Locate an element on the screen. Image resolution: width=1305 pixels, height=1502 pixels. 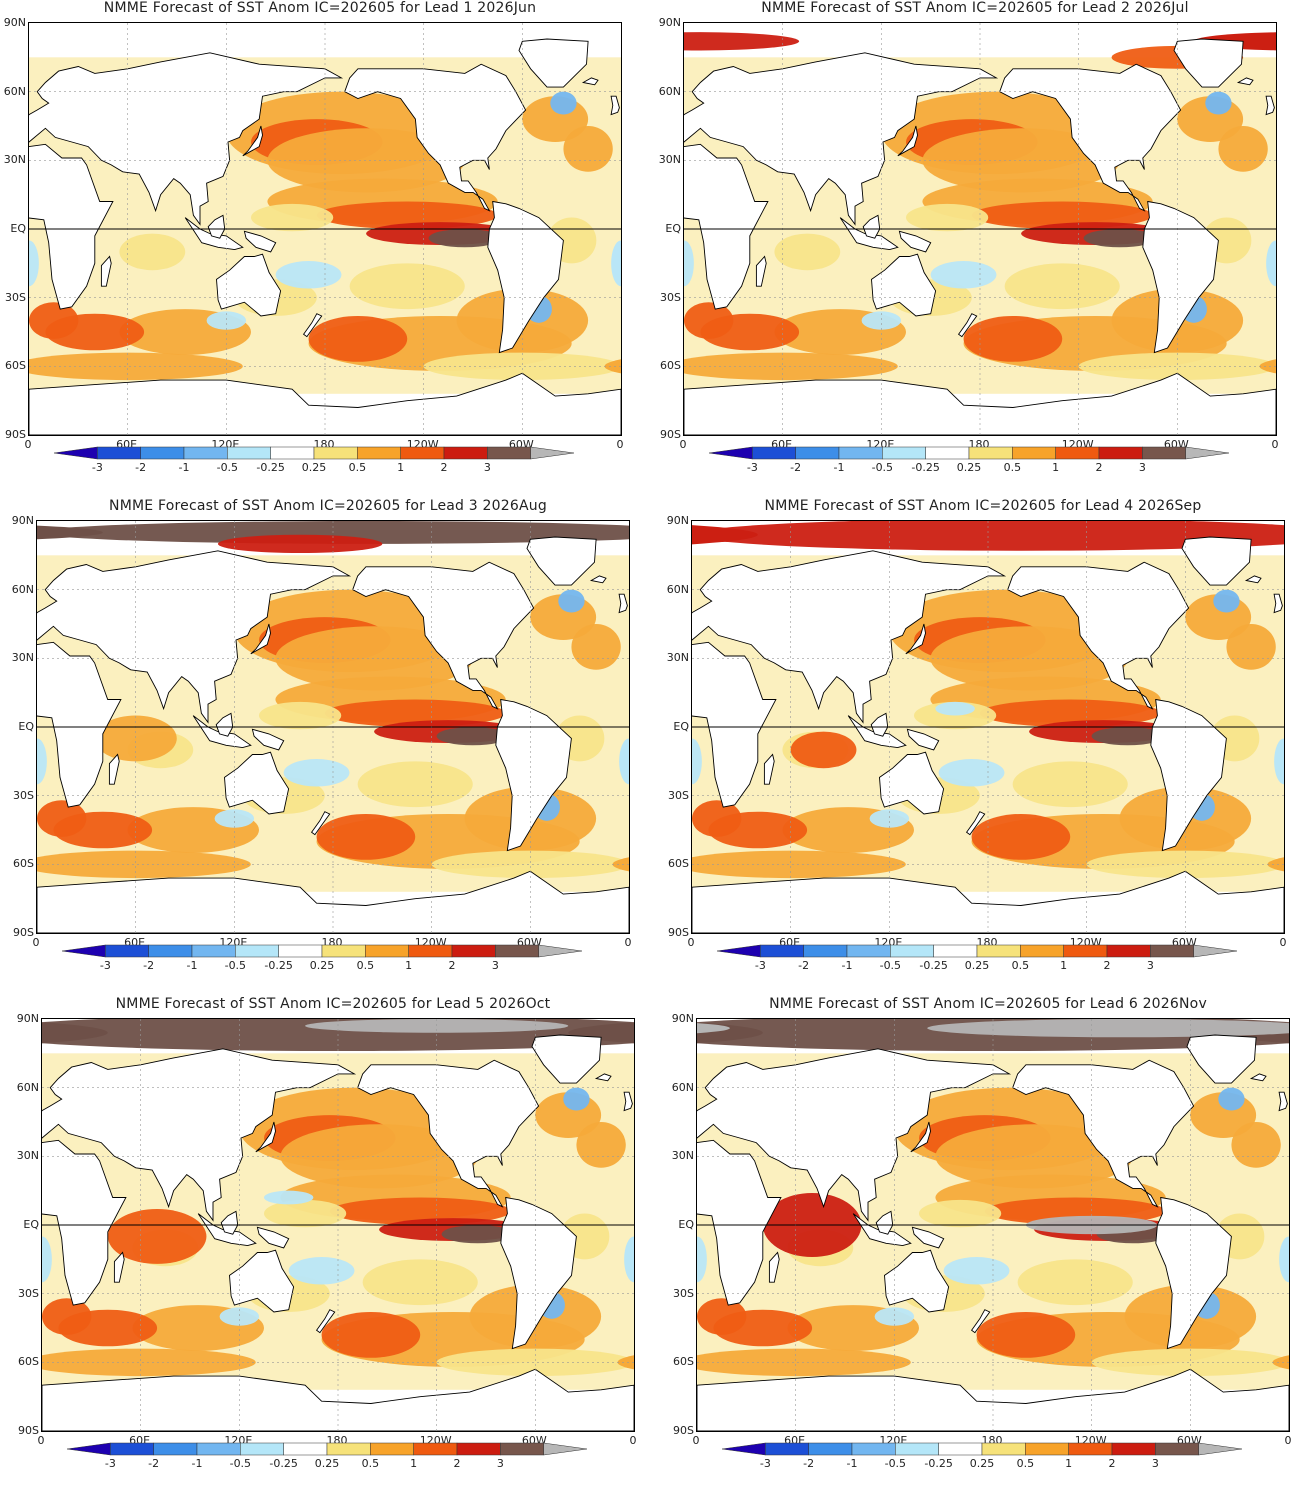
latitude-label: 90S is located at coordinates (670, 434).